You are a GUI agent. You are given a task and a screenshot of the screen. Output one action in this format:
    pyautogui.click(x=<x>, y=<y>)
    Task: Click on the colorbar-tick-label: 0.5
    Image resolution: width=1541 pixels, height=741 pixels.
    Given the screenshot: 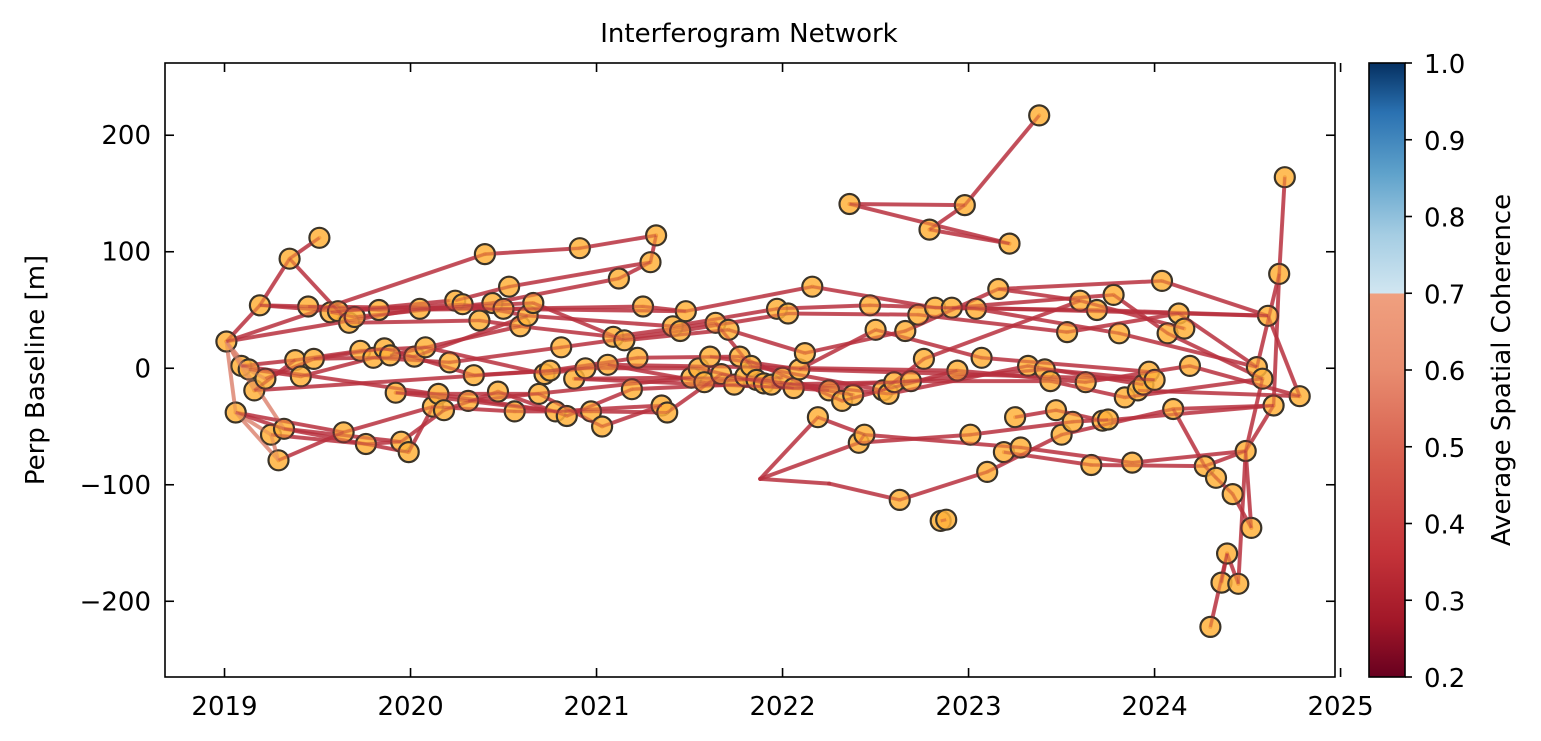 What is the action you would take?
    pyautogui.click(x=1444, y=449)
    